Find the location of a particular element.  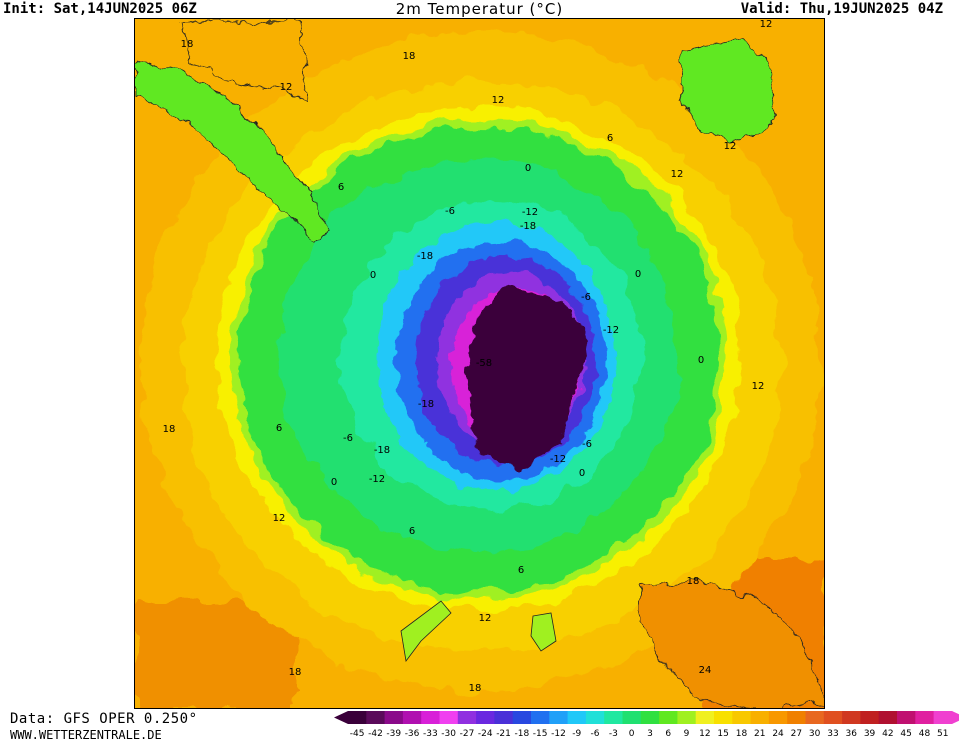

colorbar-tick-label: 51 is located at coordinates (942, 734).